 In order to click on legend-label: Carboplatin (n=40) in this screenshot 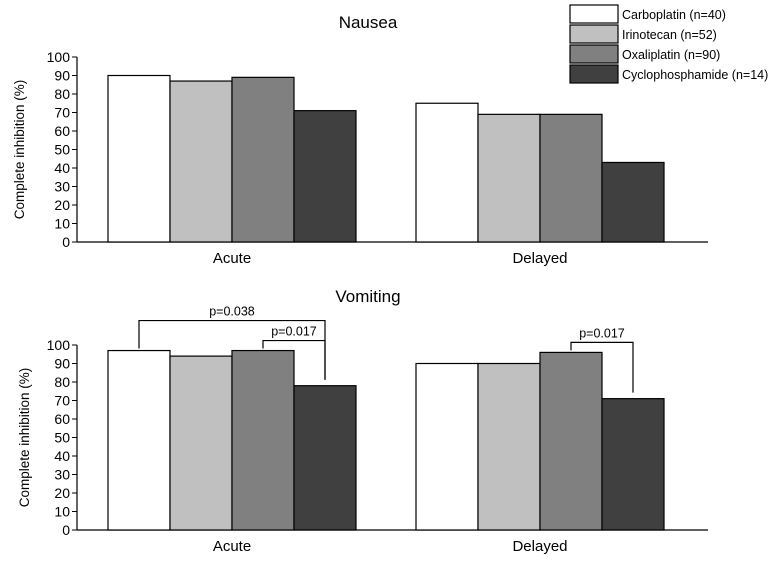, I will do `click(674, 15)`.